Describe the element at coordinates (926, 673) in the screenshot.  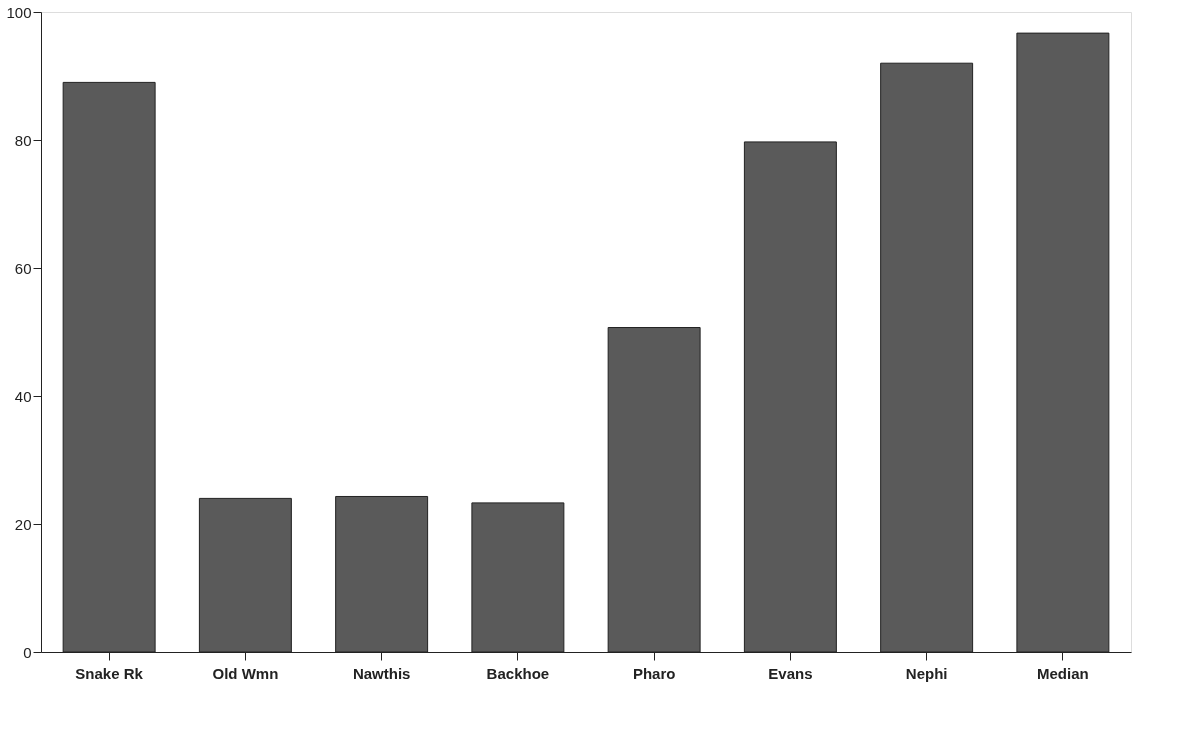
I see `x-tick-label: Nephi` at that location.